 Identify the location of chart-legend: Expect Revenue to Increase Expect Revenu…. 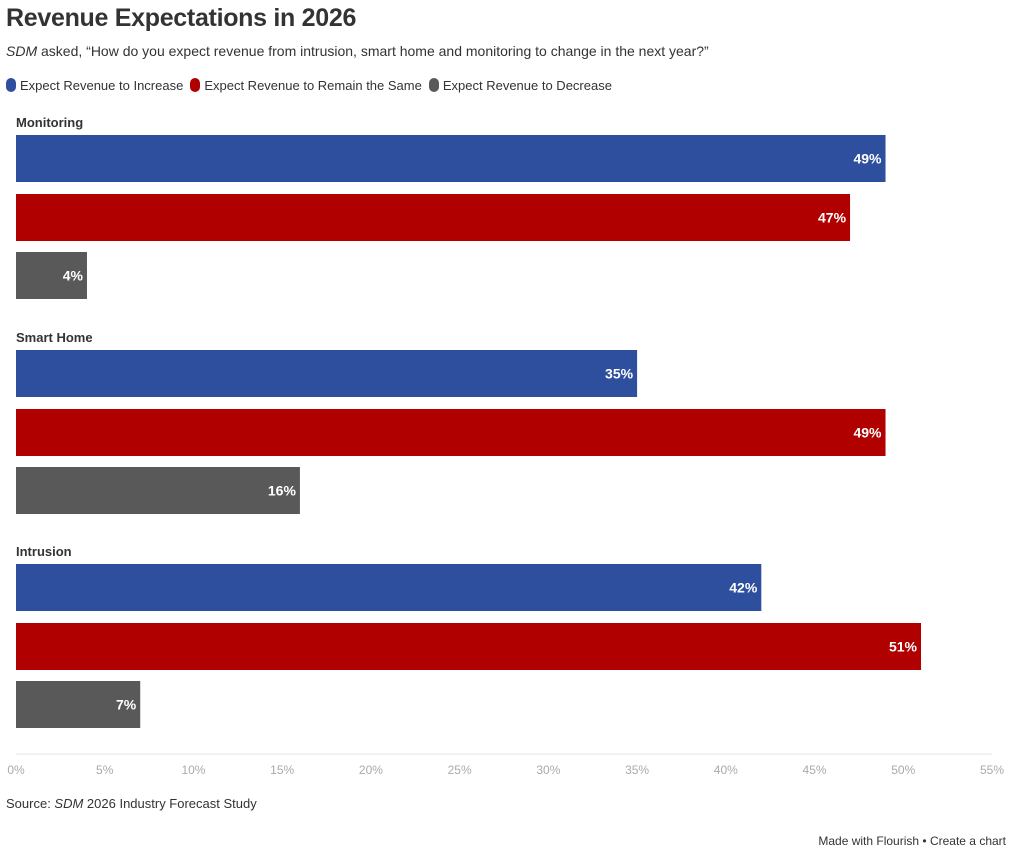
(312, 85).